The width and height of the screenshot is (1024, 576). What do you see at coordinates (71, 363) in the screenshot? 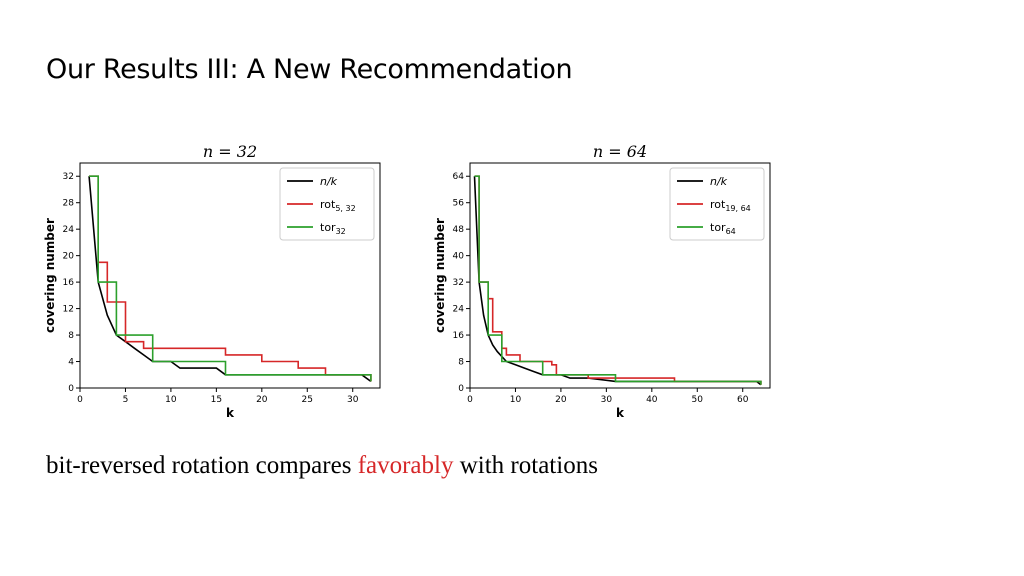
I see `y-tick-label: 4` at bounding box center [71, 363].